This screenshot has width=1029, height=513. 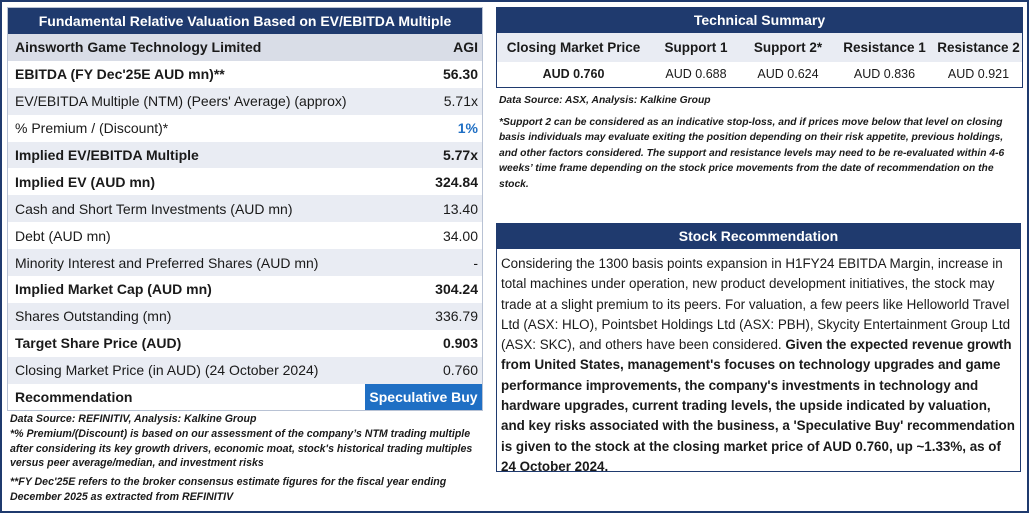 What do you see at coordinates (63, 235) in the screenshot?
I see `row-label: Debt (AUD mn)` at bounding box center [63, 235].